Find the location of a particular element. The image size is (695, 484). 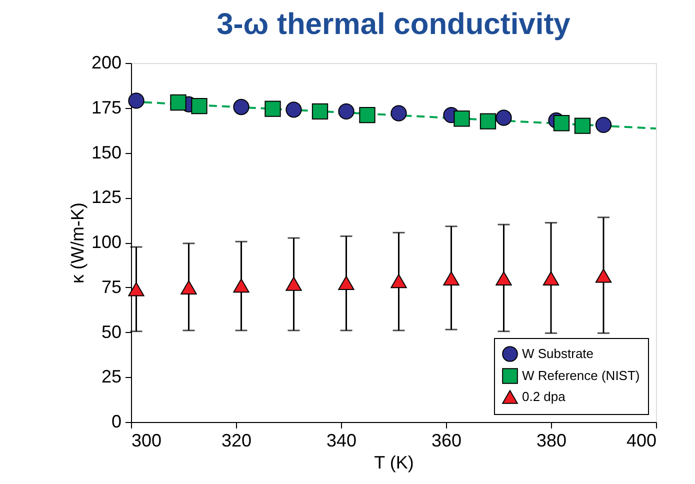

y-tick-label: 100 is located at coordinates (106, 242).